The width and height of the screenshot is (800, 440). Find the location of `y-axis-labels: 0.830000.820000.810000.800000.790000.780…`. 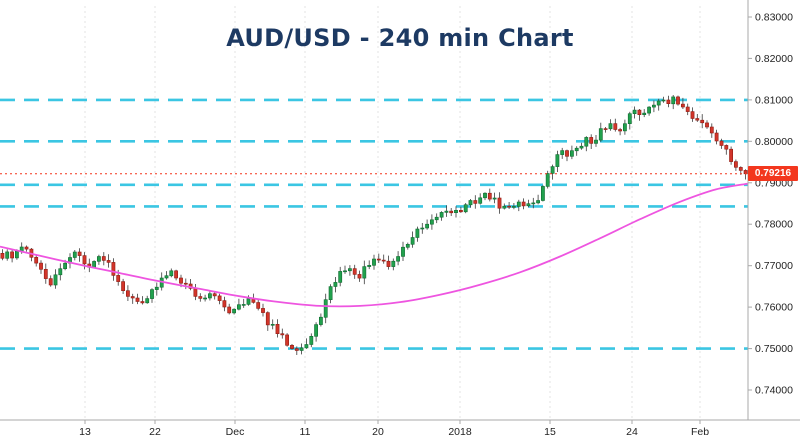

y-axis-labels: 0.830000.820000.810000.800000.790000.780… is located at coordinates (774, 204).